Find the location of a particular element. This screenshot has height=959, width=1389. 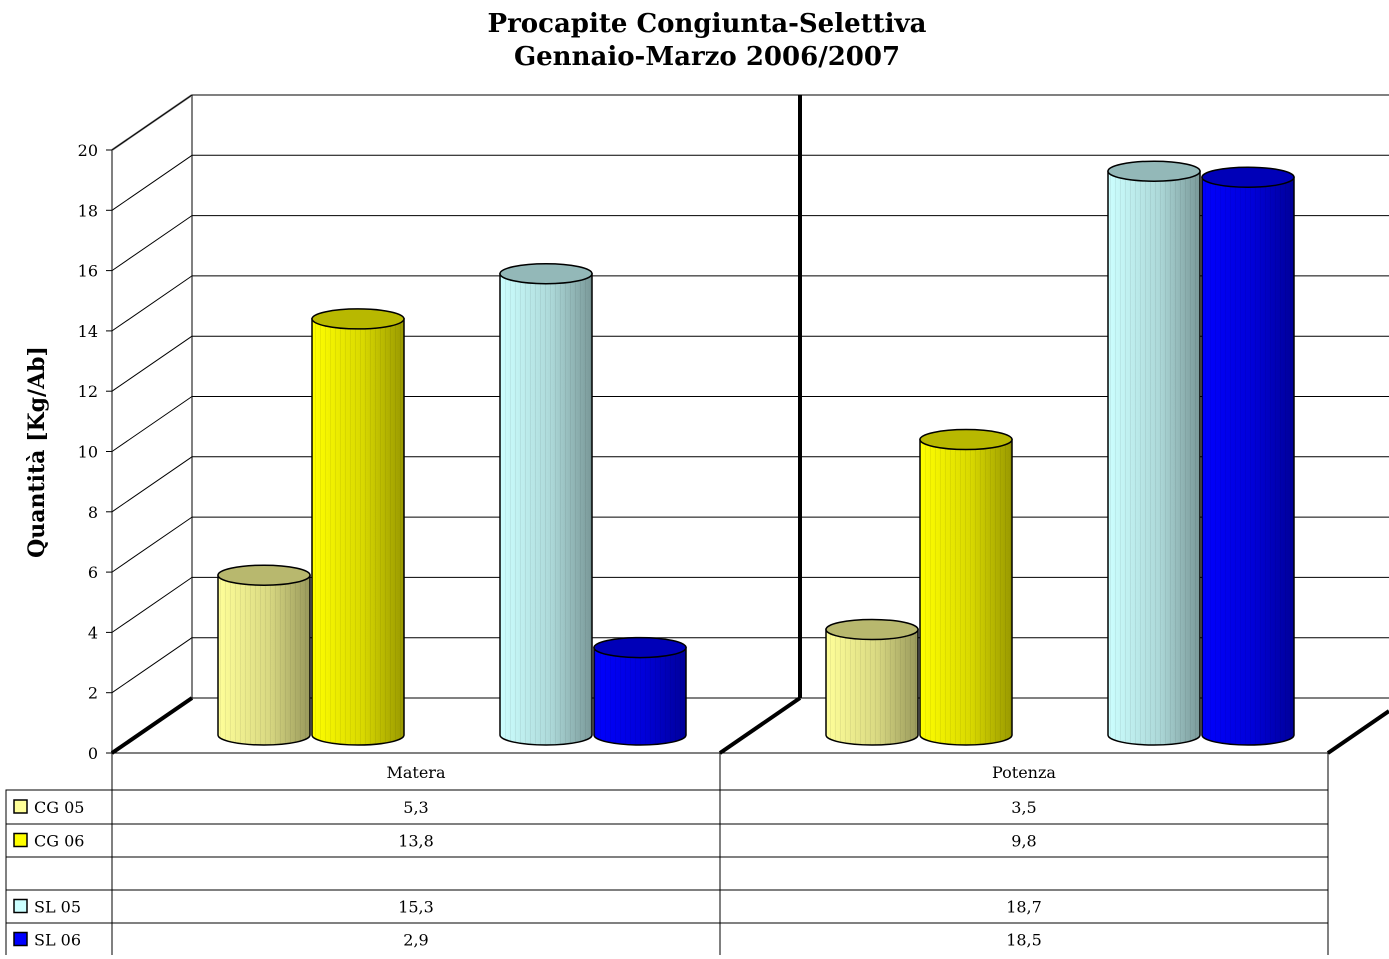

y-axis-label: Quantità [Kg/Ab] is located at coordinates (37, 452).